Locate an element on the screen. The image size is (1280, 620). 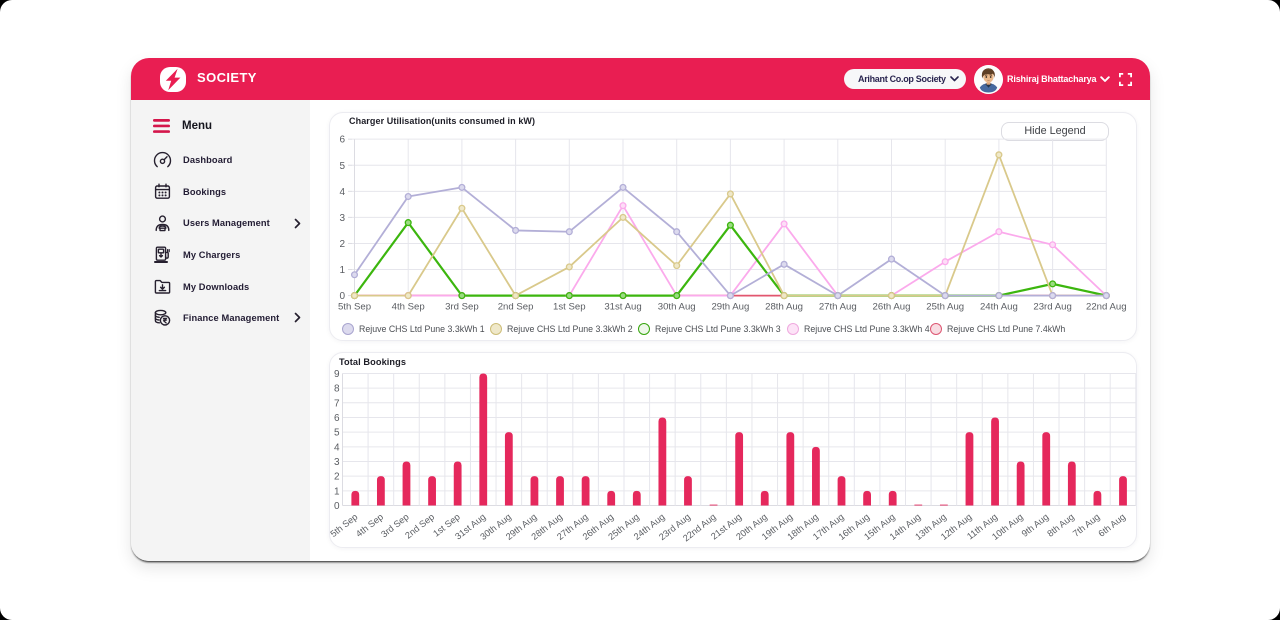
svg-text: 28th Aug is located at coordinates (784, 307).